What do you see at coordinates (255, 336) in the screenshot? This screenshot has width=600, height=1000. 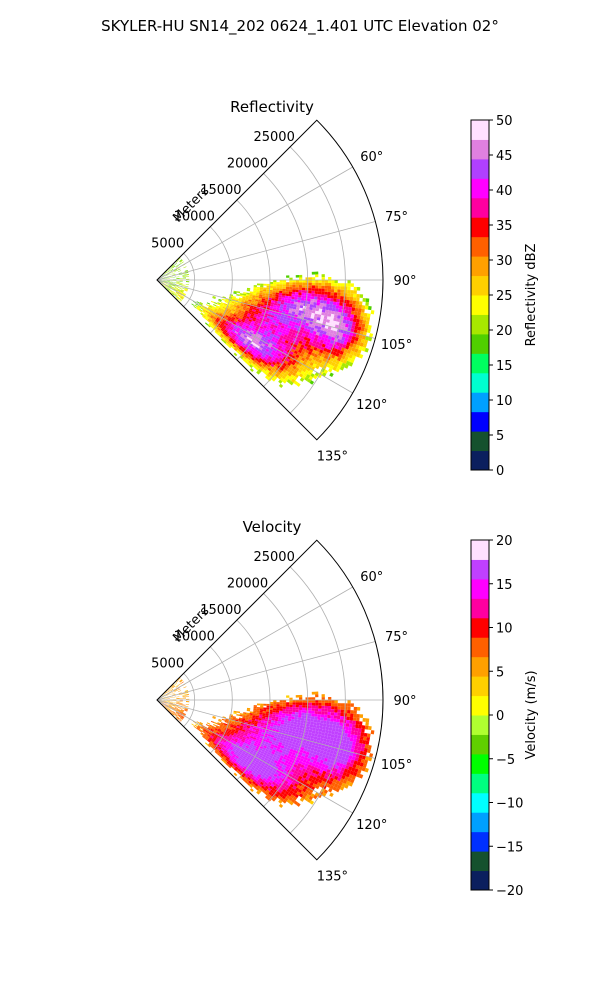 I see `angular-gridline` at bounding box center [255, 336].